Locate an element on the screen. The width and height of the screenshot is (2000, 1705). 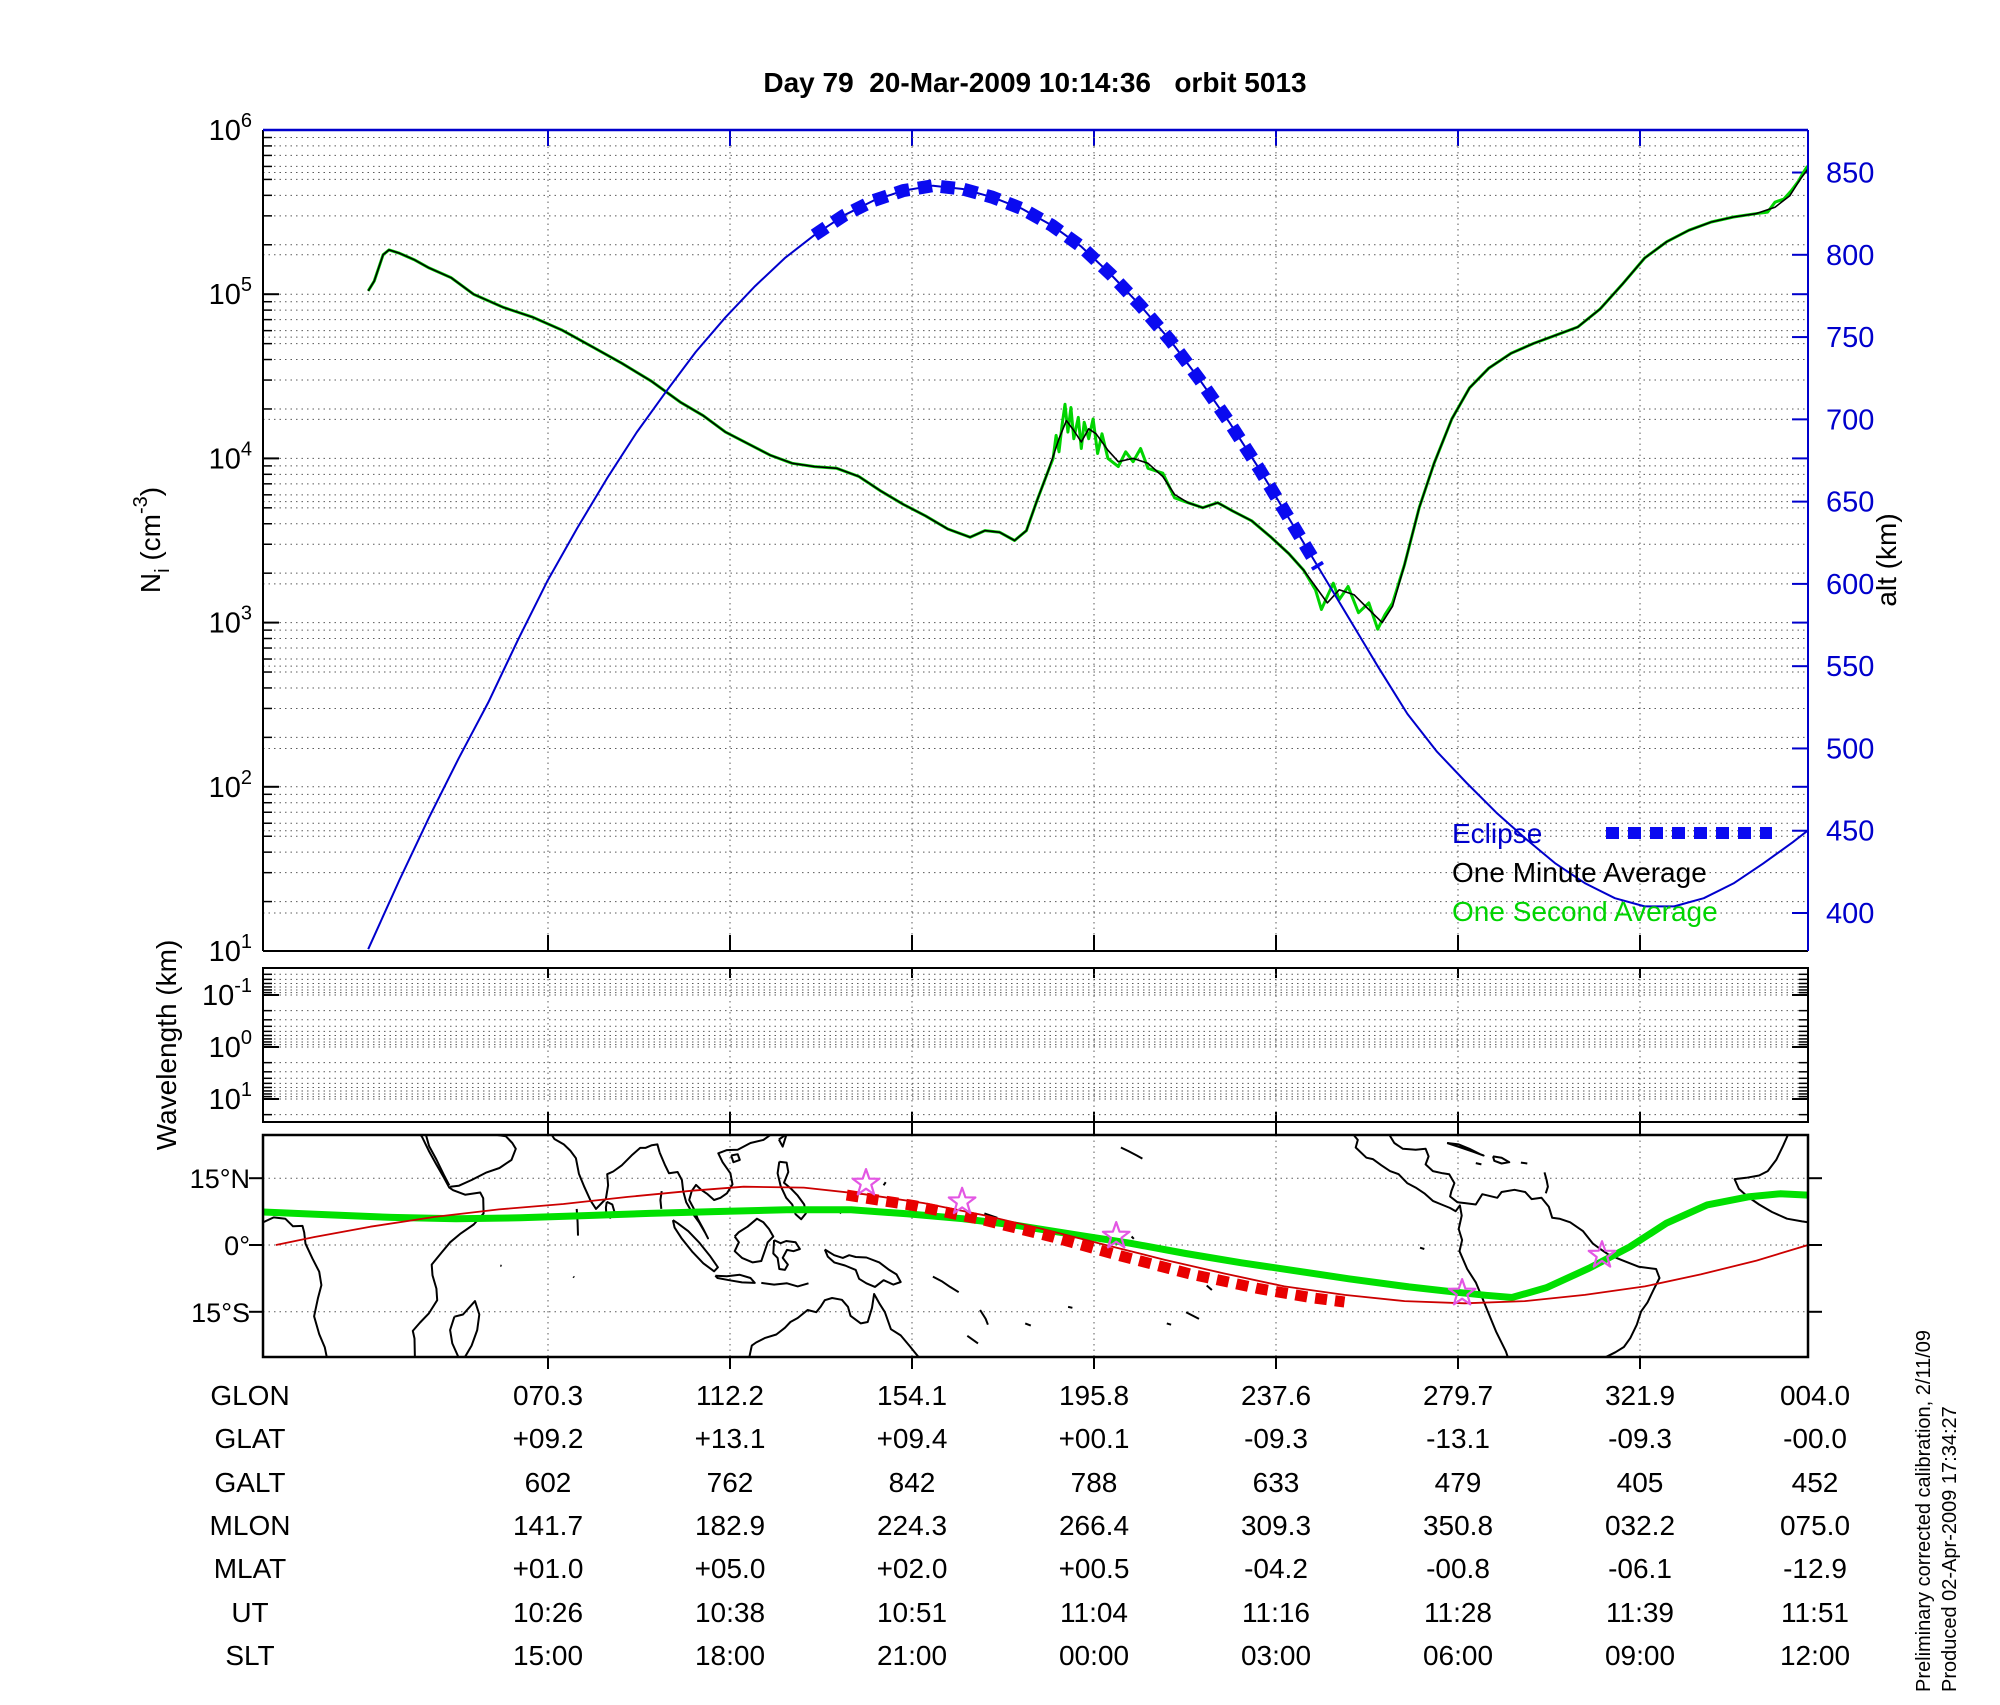
table-cell-value: 452 is located at coordinates (1815, 1482).